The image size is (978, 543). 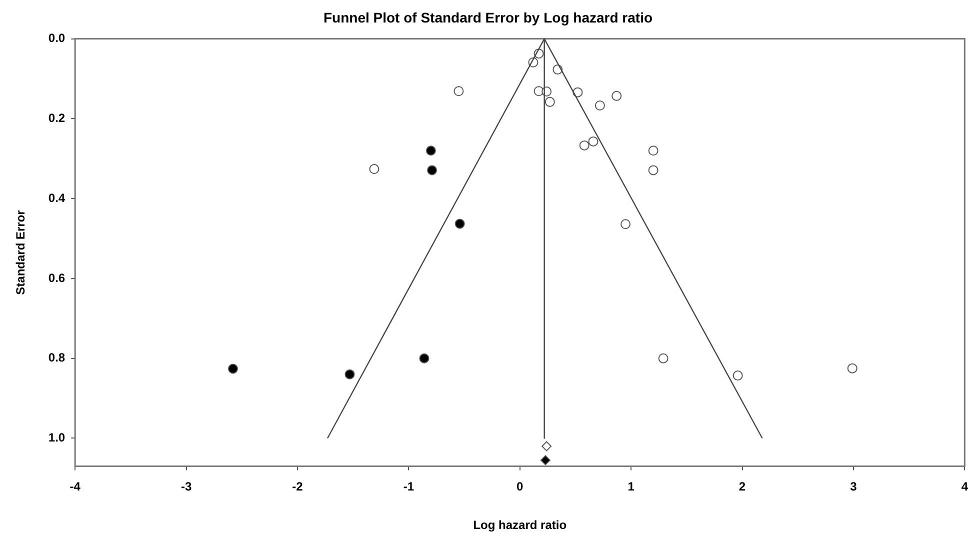 What do you see at coordinates (408, 487) in the screenshot?
I see `x-tick-label: -1` at bounding box center [408, 487].